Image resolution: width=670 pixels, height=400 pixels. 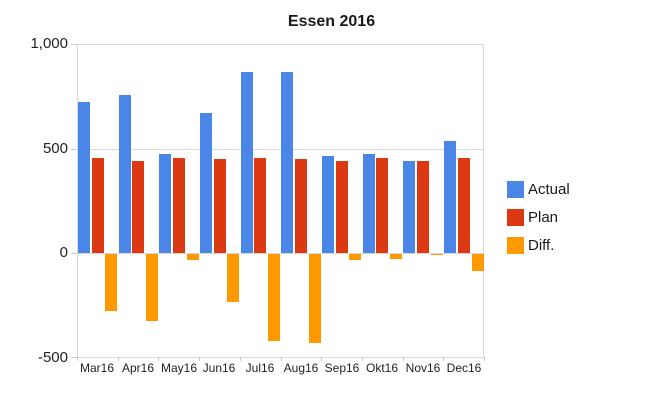 What do you see at coordinates (464, 205) in the screenshot?
I see `bar-plan-dec16` at bounding box center [464, 205].